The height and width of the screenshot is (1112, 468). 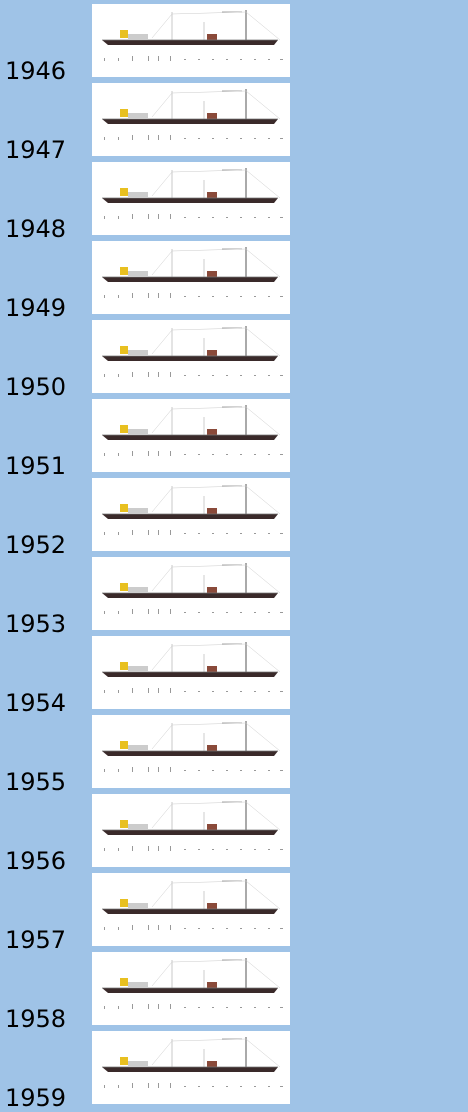 What do you see at coordinates (36, 466) in the screenshot?
I see `year-label: 1951` at bounding box center [36, 466].